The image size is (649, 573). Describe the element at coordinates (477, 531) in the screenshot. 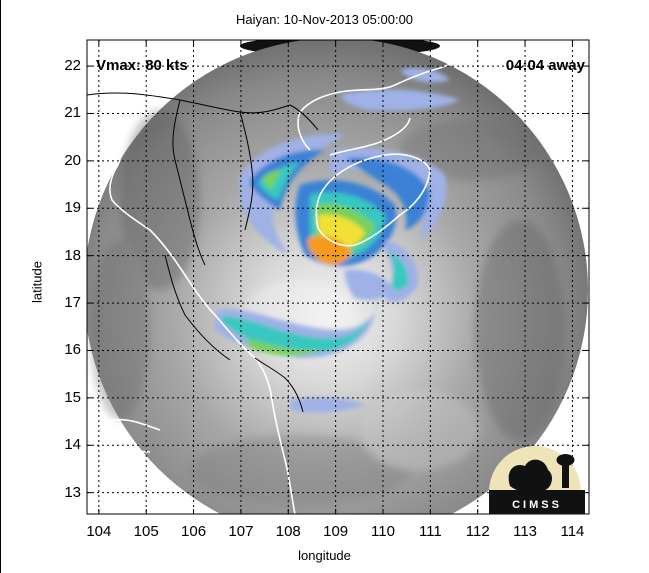

I see `x-tick-label: 112` at that location.